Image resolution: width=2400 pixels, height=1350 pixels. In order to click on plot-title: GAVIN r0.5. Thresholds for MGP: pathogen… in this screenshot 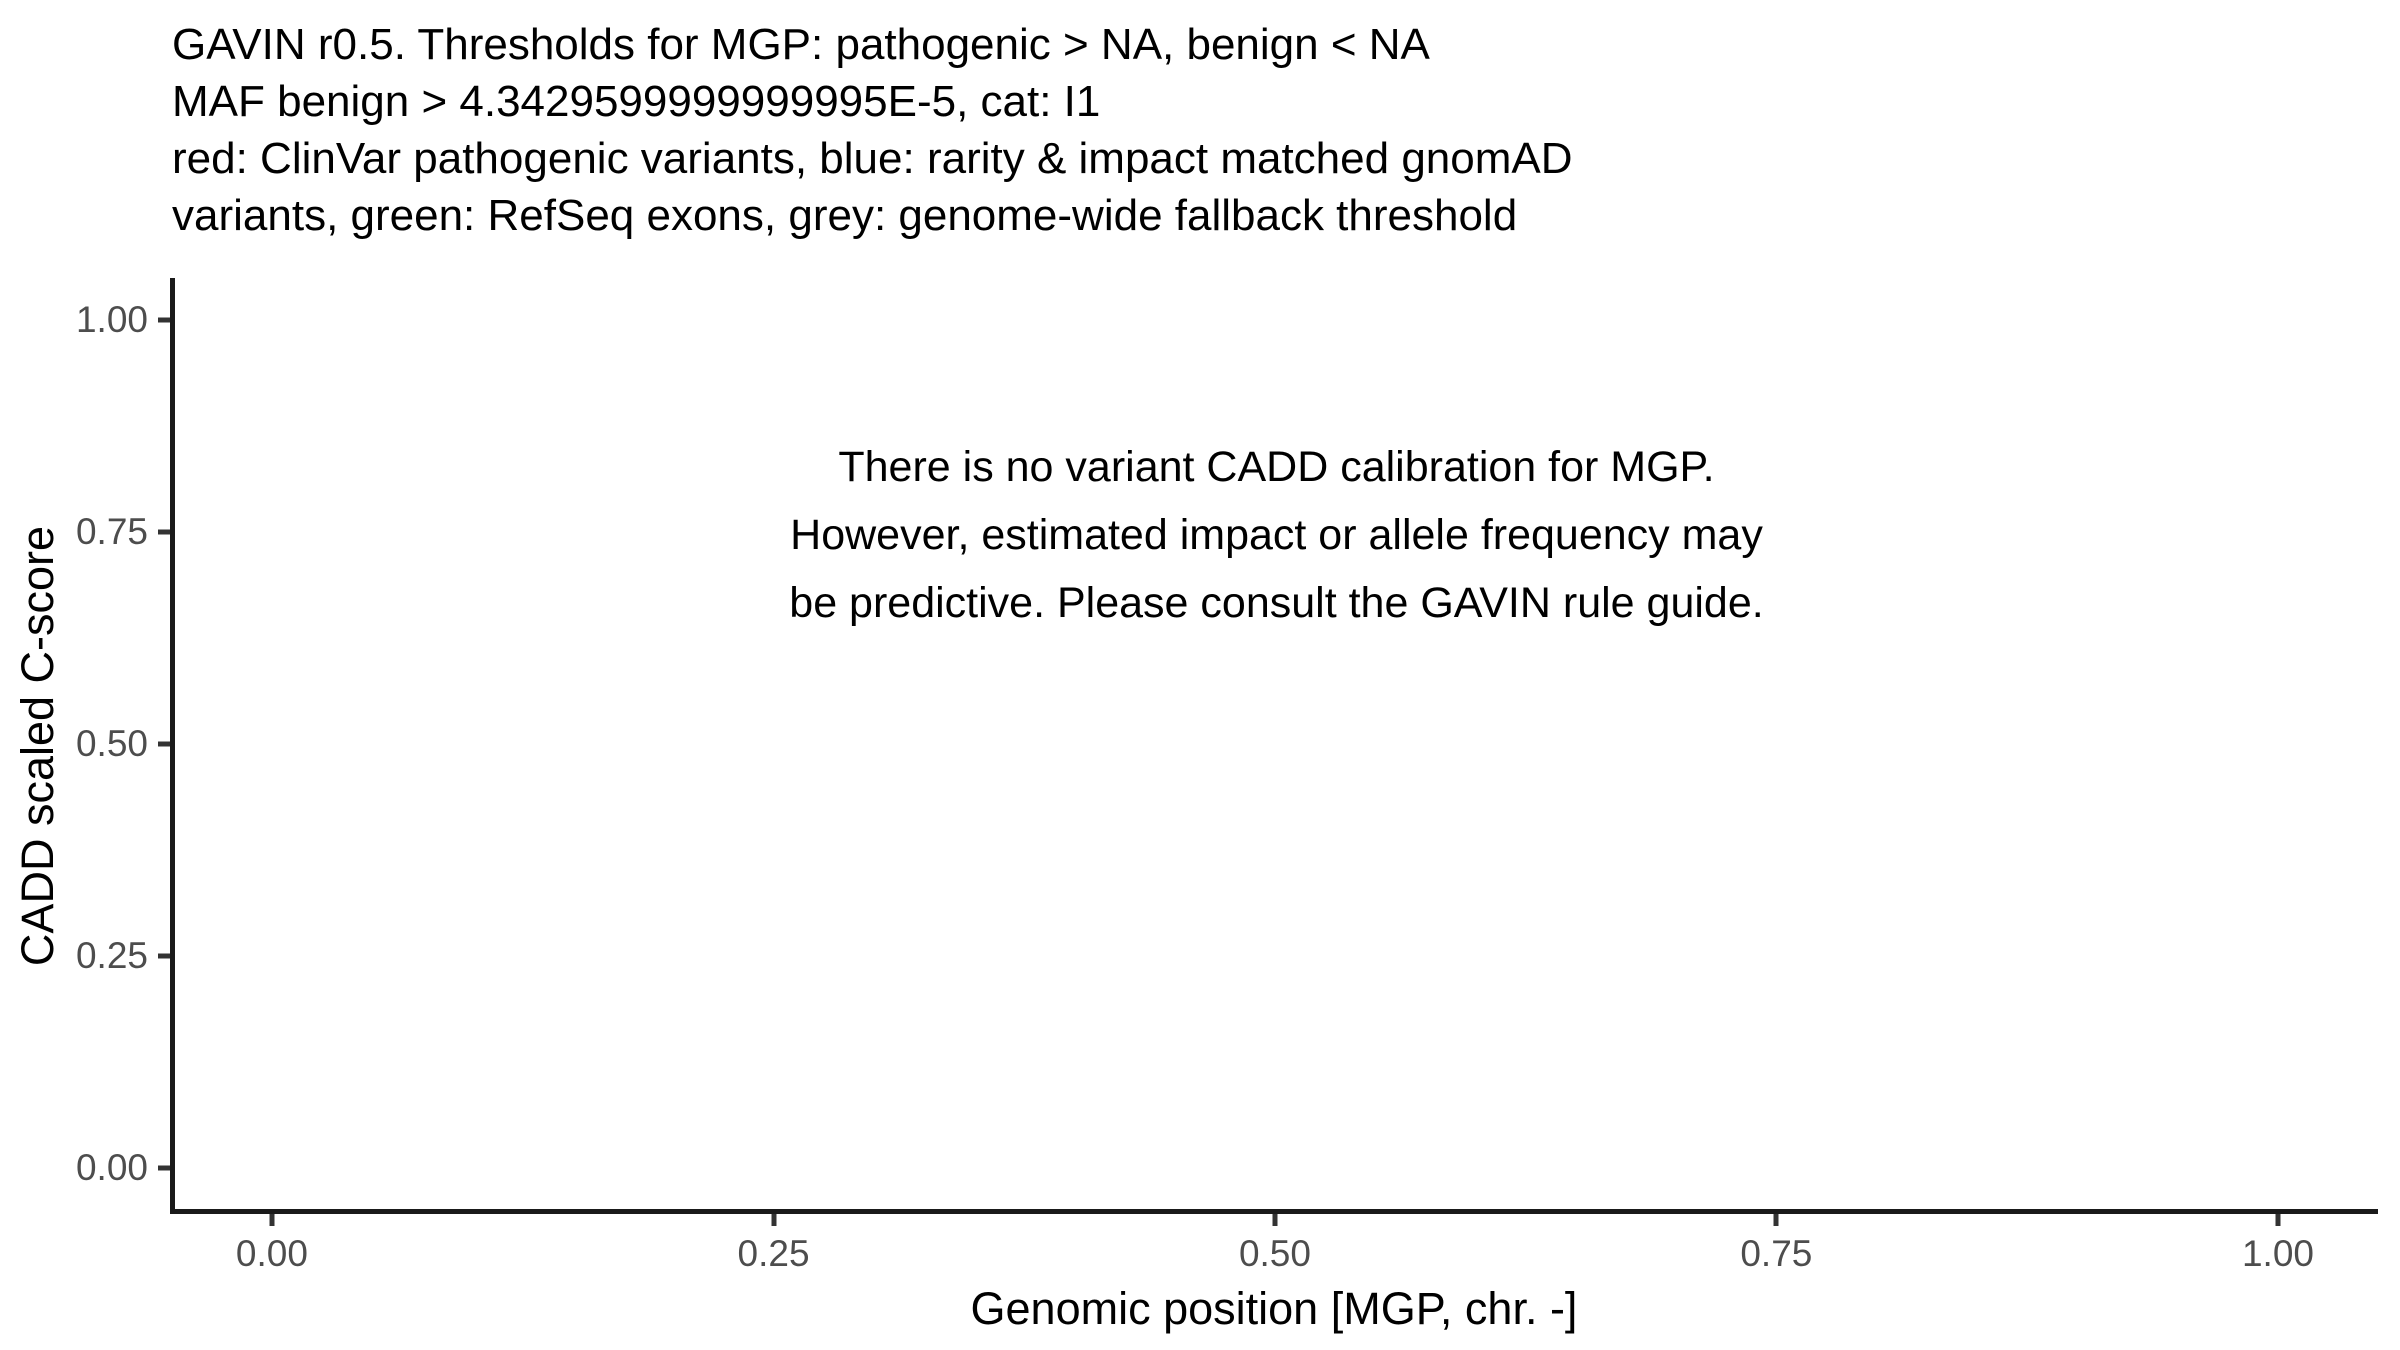, I will do `click(872, 130)`.